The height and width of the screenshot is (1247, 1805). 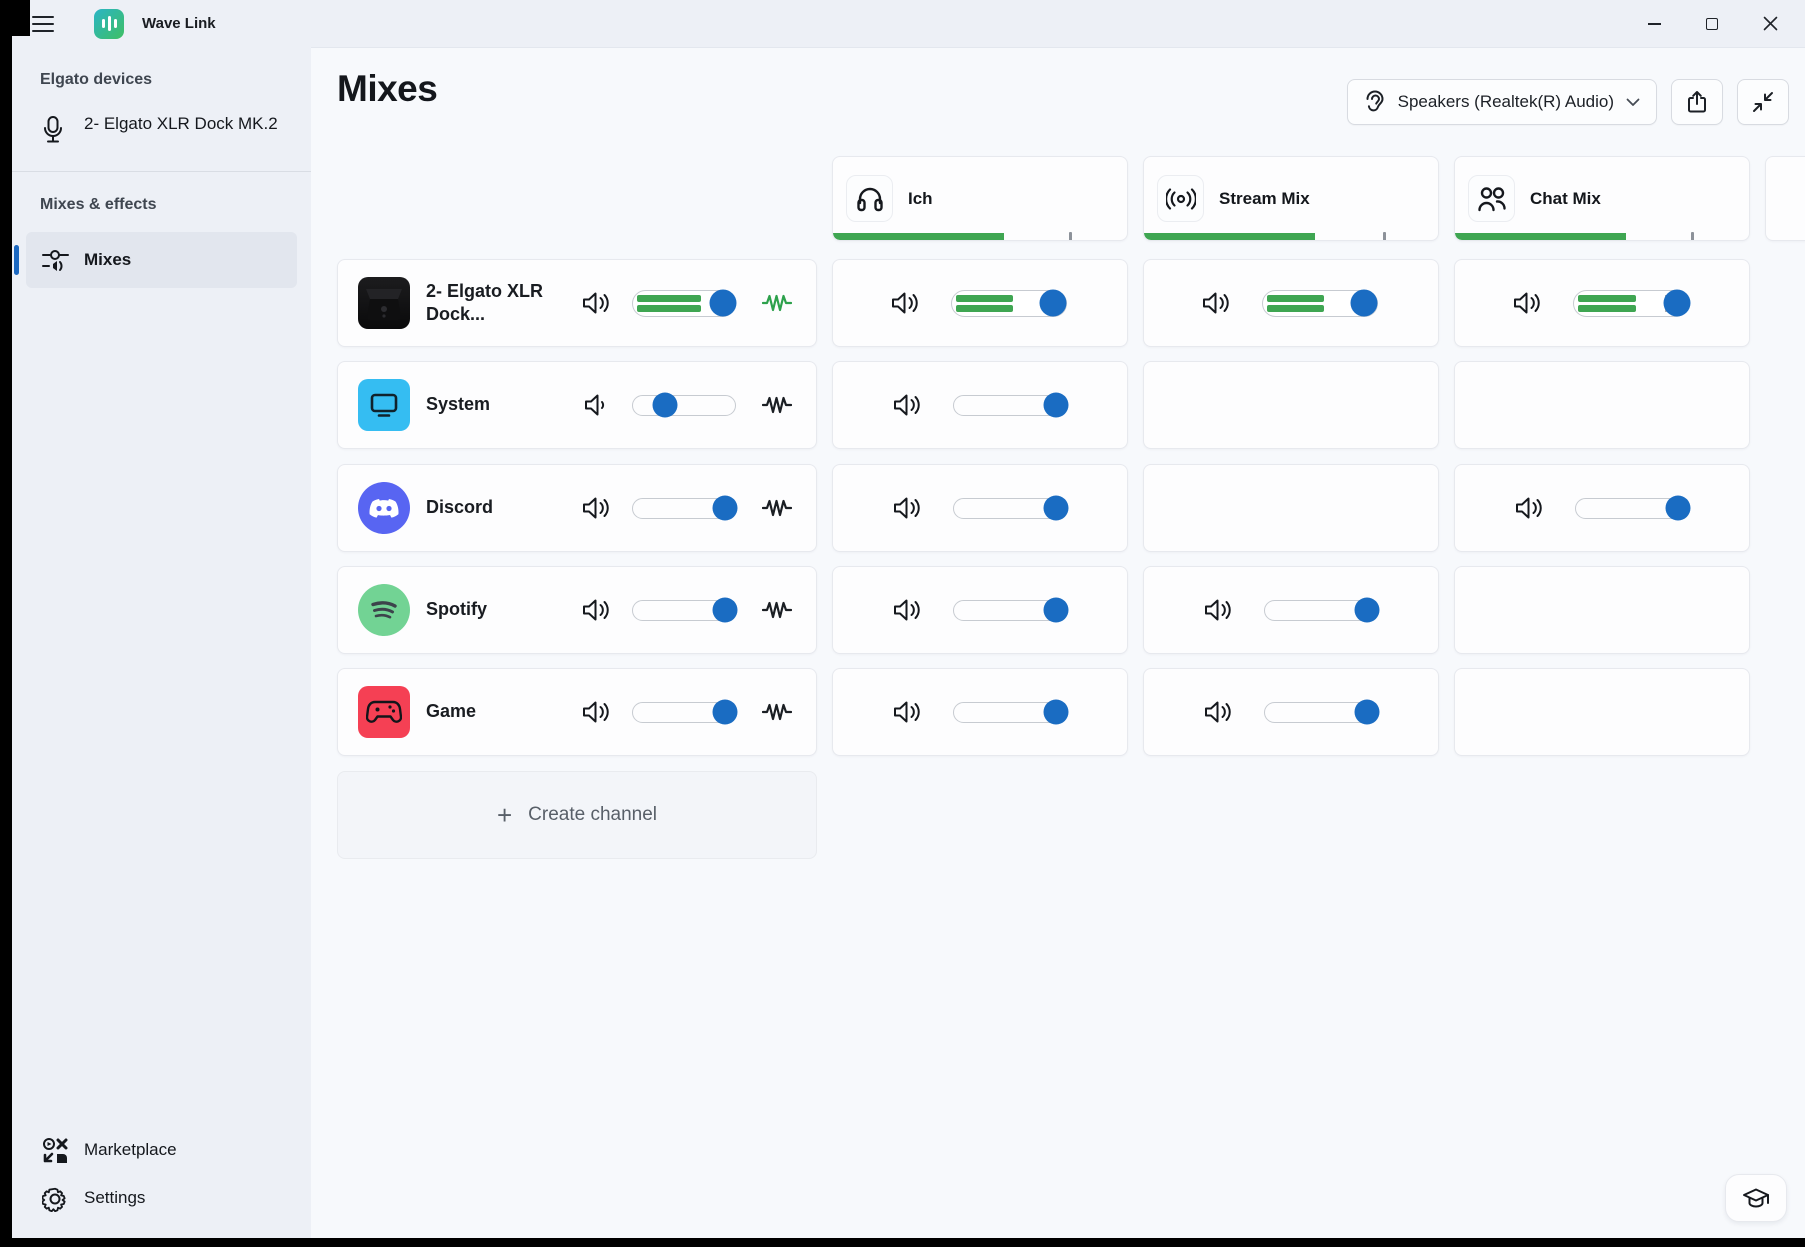 What do you see at coordinates (384, 712) in the screenshot?
I see `game-thumbnail` at bounding box center [384, 712].